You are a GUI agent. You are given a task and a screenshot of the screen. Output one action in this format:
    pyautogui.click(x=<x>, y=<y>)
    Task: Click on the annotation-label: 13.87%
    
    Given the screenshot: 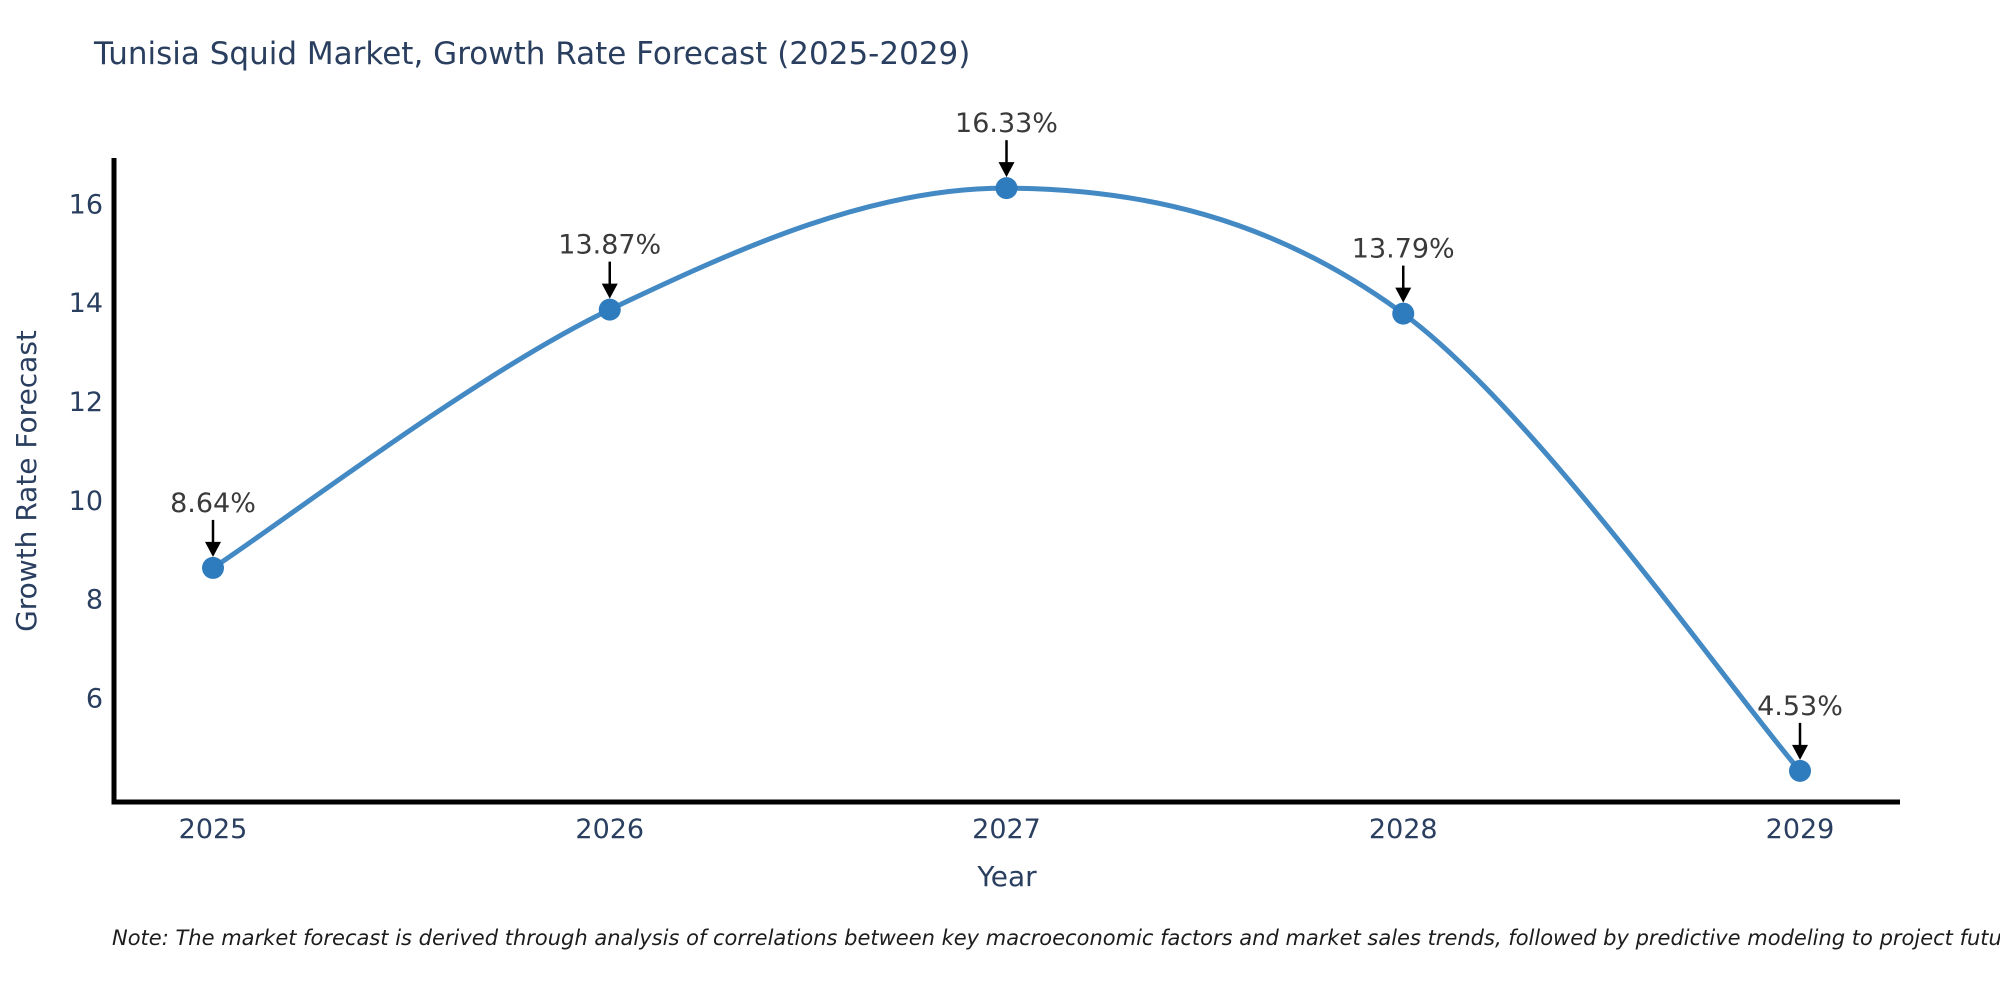 What is the action you would take?
    pyautogui.click(x=609, y=245)
    